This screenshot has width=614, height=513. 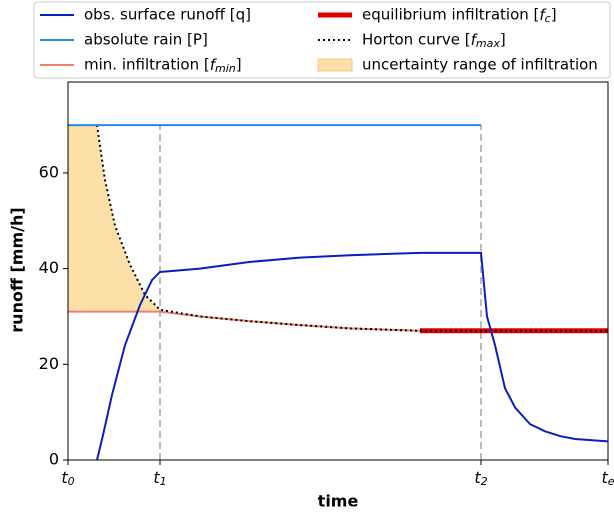 I want to click on y-tick-label: 0, so click(x=54, y=459).